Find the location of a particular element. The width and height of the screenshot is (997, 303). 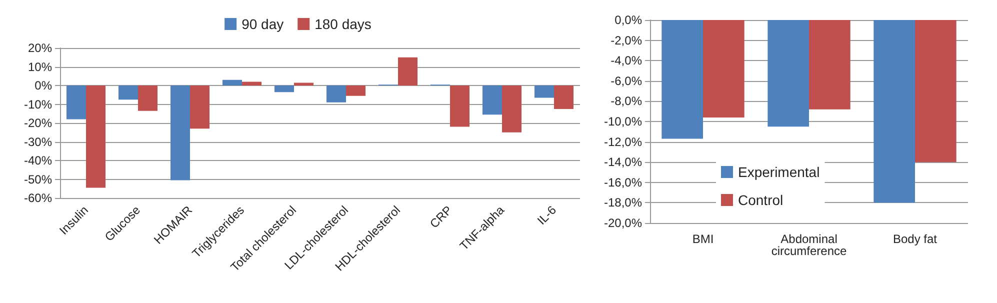

y-tick-label: -16,0% is located at coordinates (623, 182).